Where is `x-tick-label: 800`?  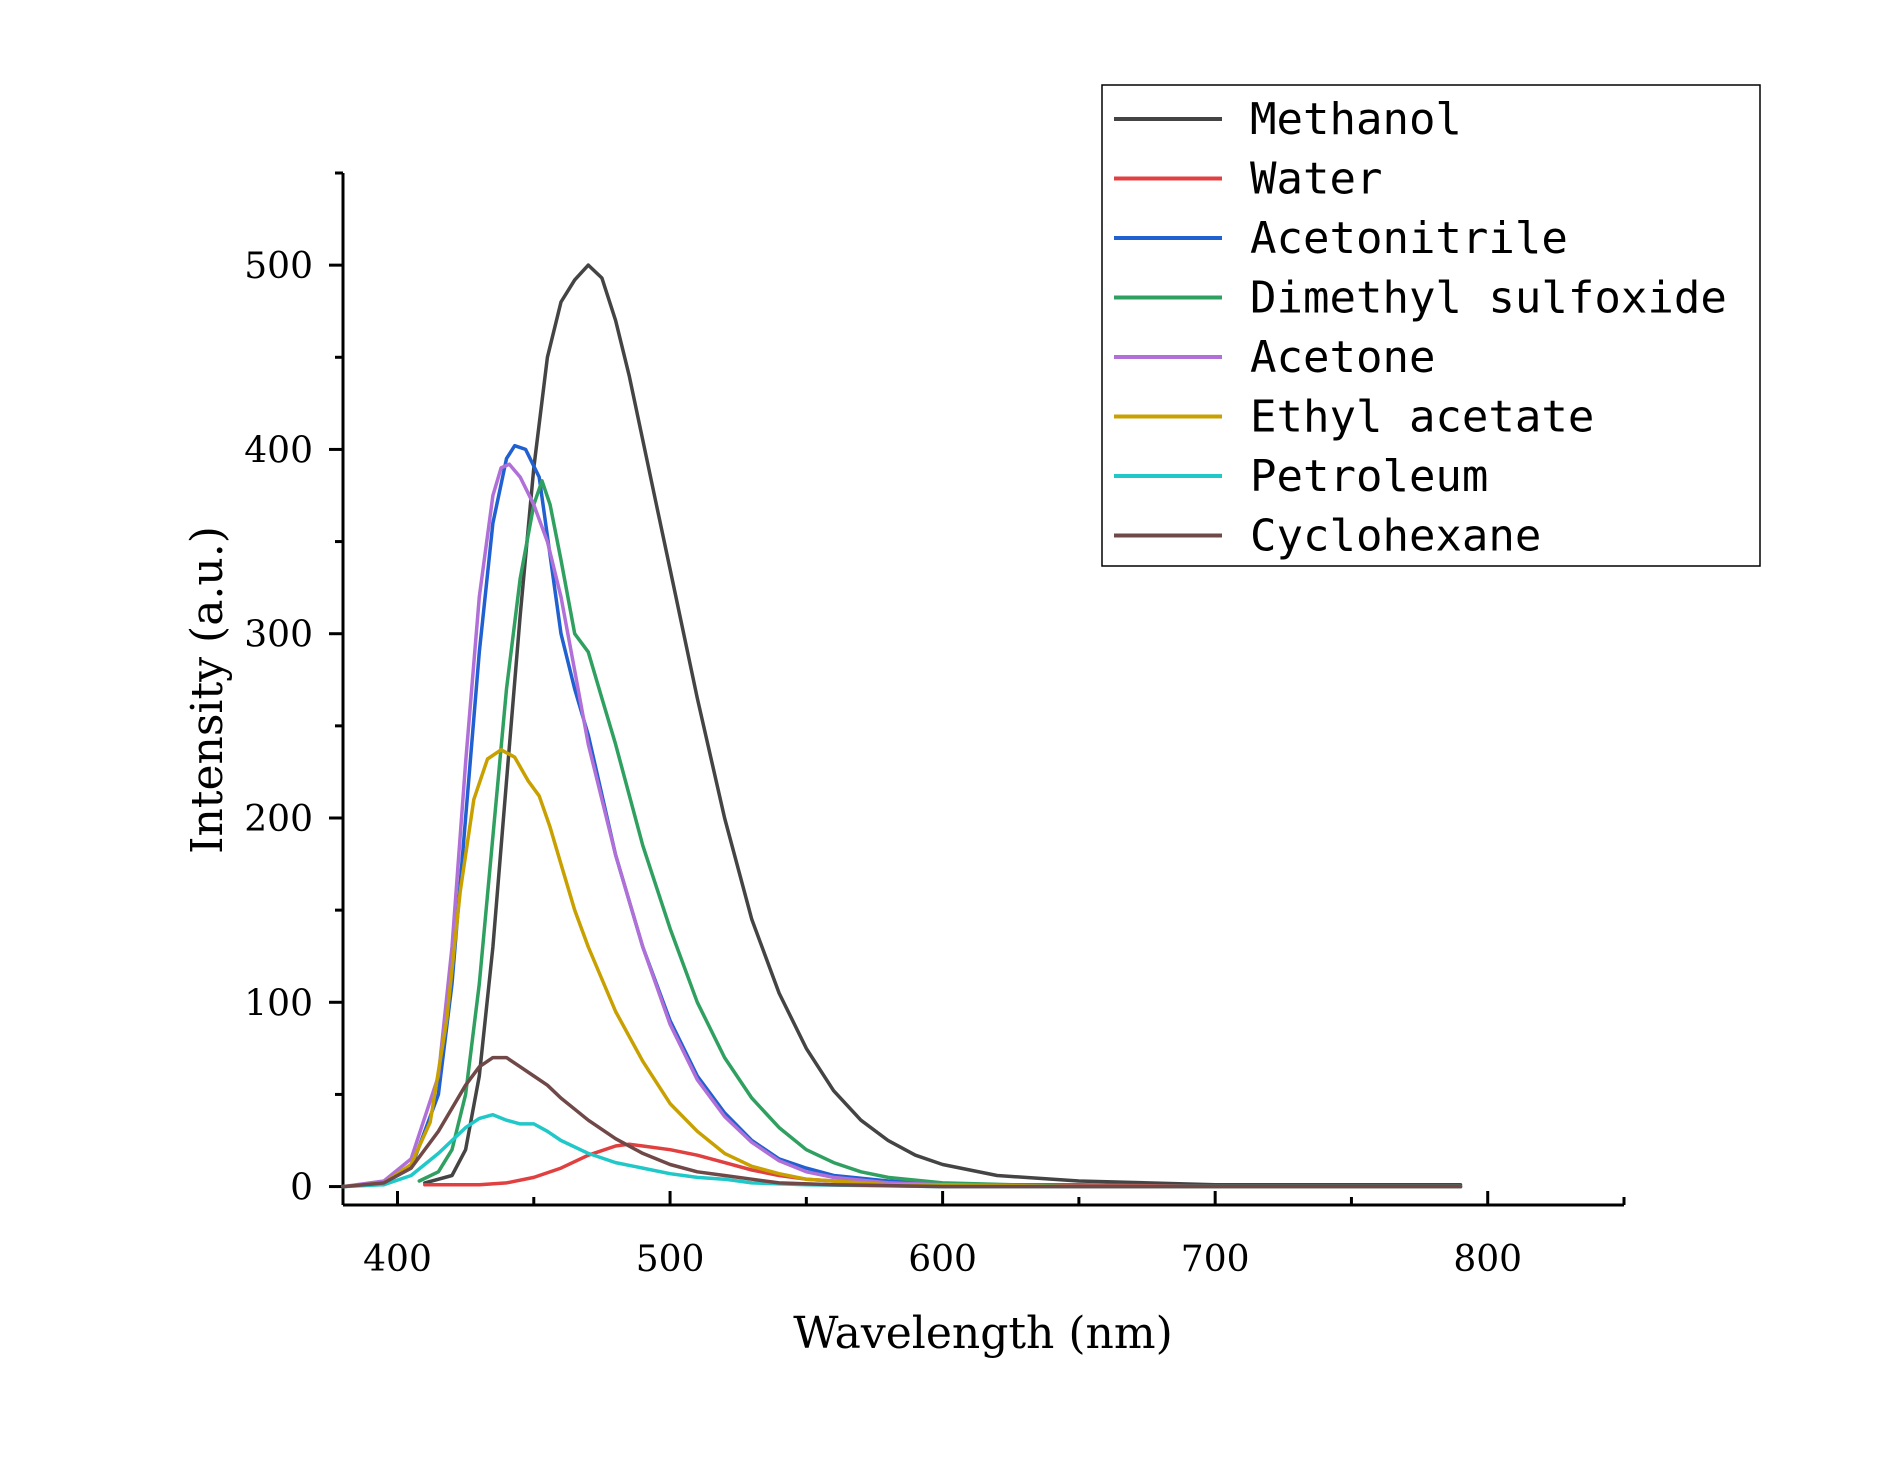
x-tick-label: 800 is located at coordinates (1487, 1259).